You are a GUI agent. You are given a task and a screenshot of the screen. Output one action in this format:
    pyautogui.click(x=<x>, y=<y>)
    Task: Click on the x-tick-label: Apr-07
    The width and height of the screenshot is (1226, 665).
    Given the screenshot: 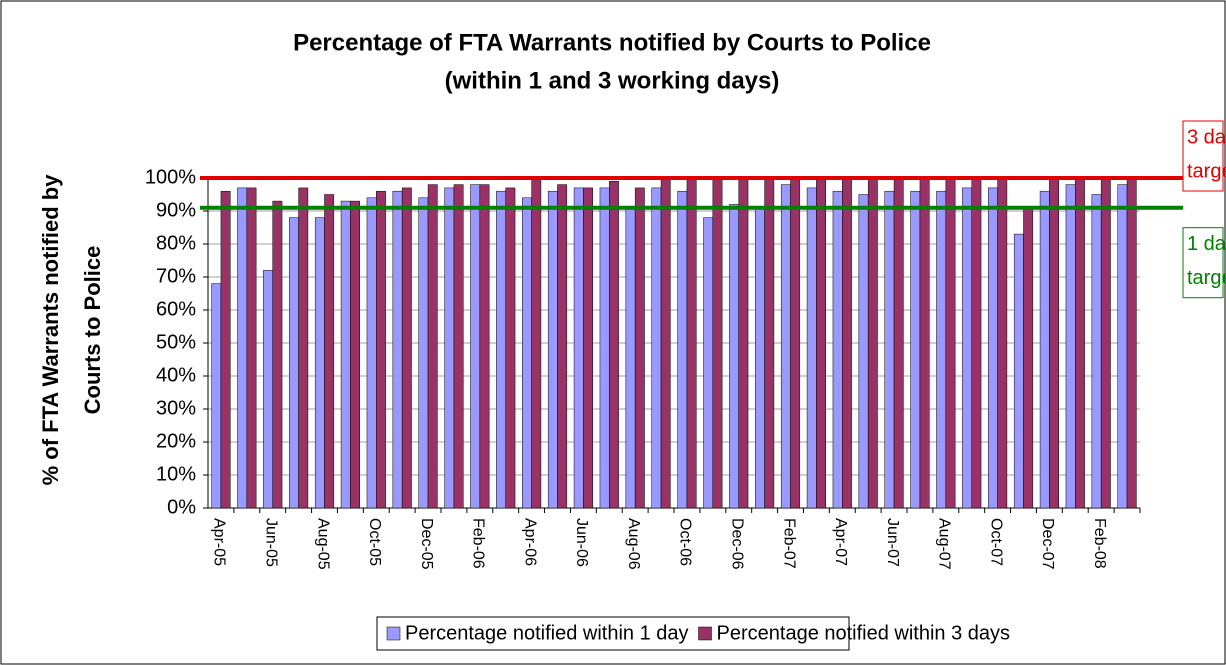 What is the action you would take?
    pyautogui.click(x=840, y=542)
    